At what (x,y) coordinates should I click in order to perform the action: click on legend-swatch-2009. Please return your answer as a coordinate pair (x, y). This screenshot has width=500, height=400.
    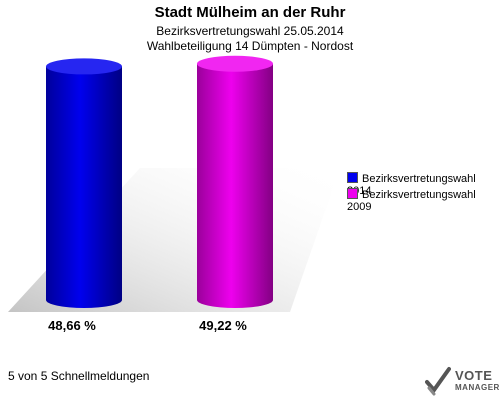
    Looking at the image, I should click on (352, 193).